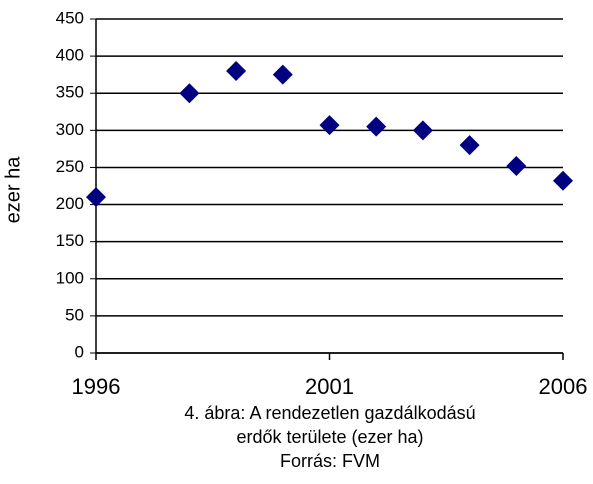 This screenshot has height=484, width=593. Describe the element at coordinates (70, 166) in the screenshot. I see `y-tick-label: 250` at that location.